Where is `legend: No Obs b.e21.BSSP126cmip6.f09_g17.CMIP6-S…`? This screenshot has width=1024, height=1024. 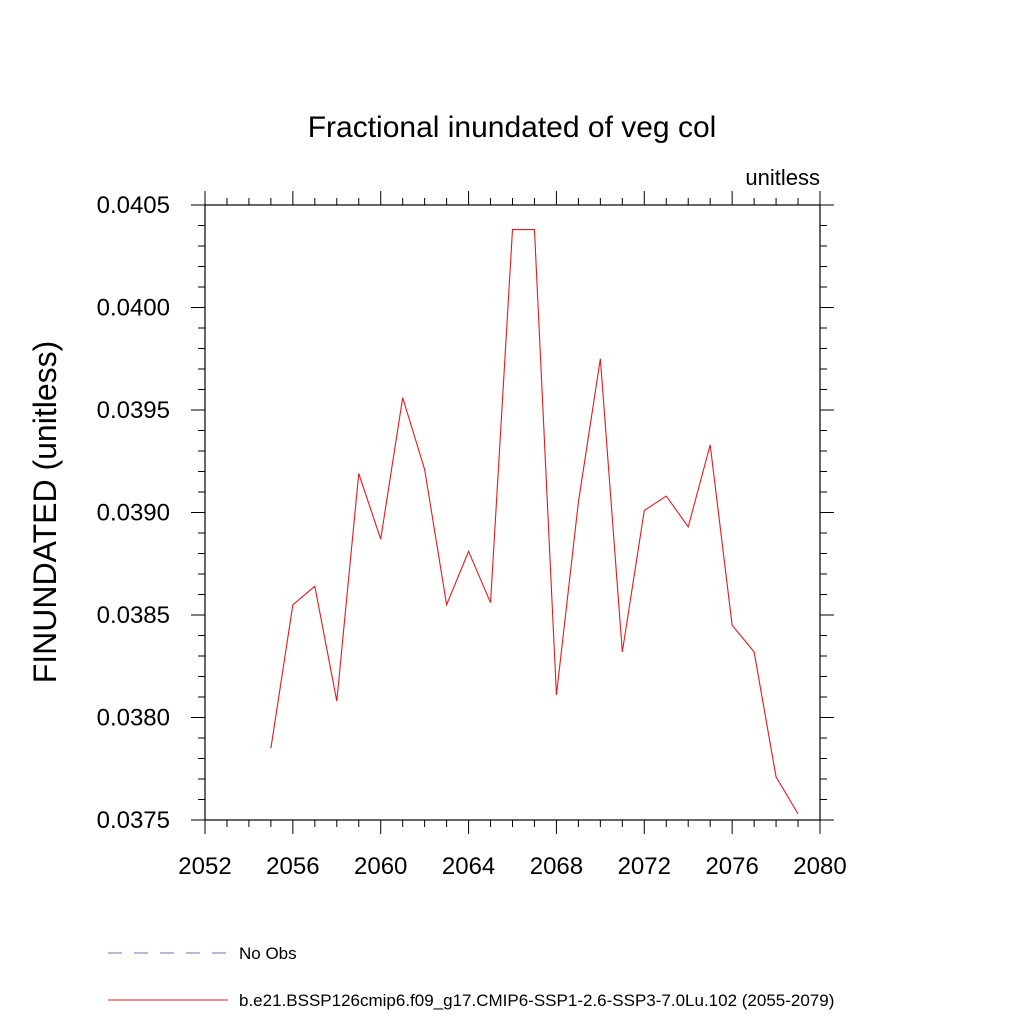 legend: No Obs b.e21.BSSP126cmip6.f09_g17.CMIP6-S… is located at coordinates (471, 977).